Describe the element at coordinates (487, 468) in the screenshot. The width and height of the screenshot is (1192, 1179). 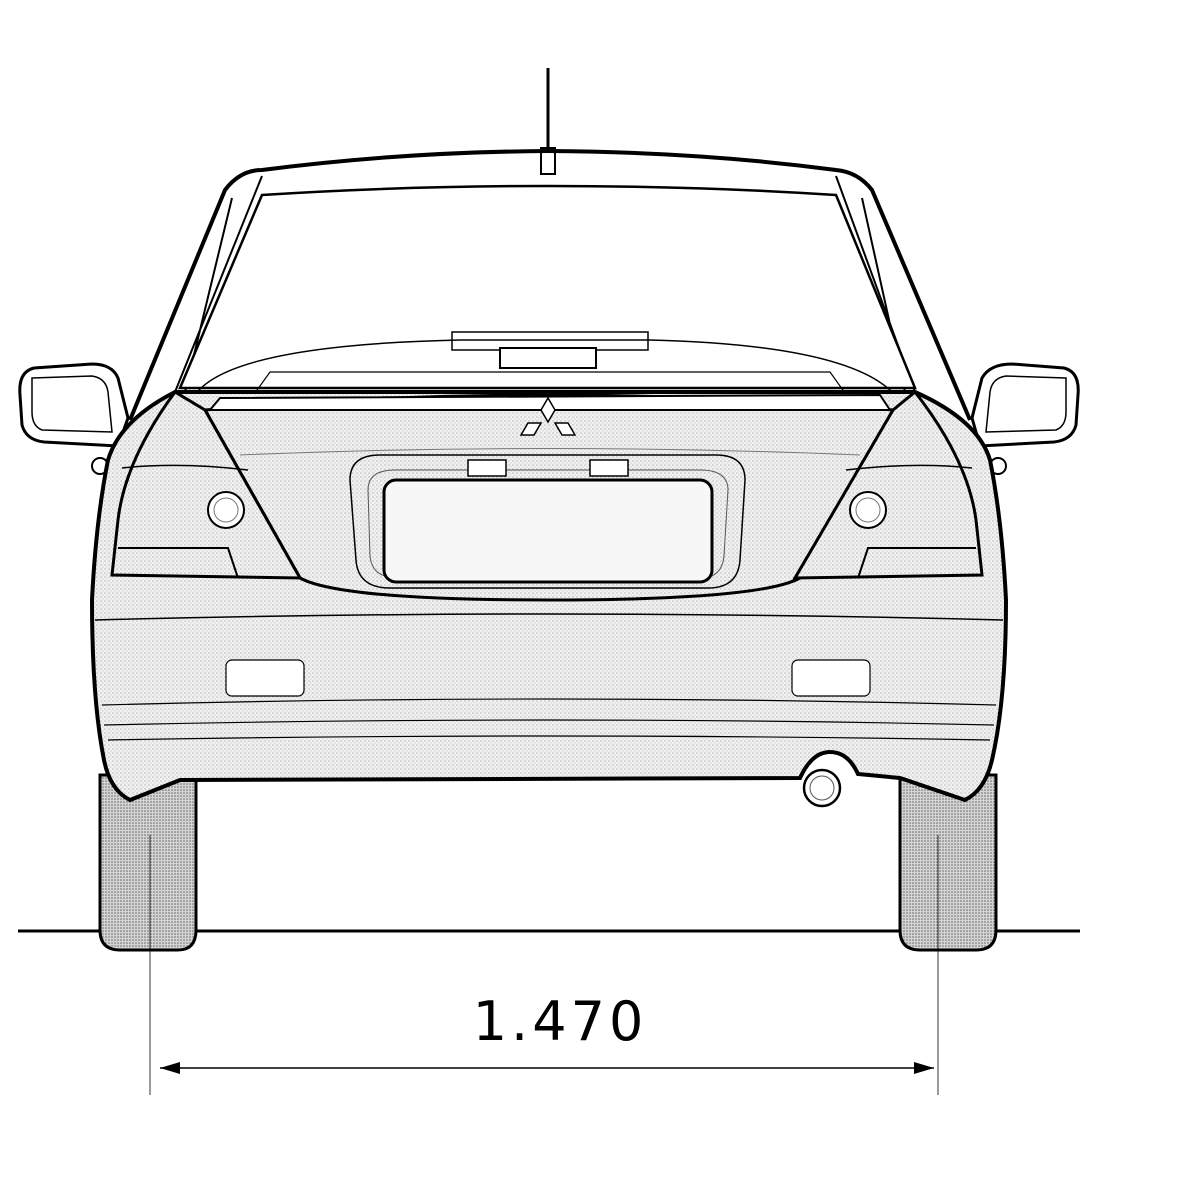
I see `plate-lamp-left` at that location.